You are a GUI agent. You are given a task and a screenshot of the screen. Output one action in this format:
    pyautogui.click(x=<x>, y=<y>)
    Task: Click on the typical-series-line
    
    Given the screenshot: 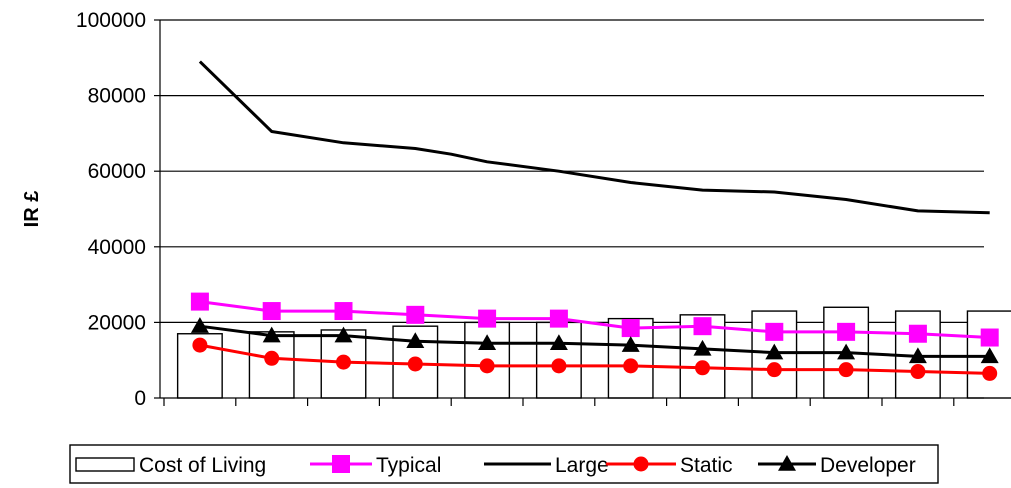 What is the action you would take?
    pyautogui.click(x=594, y=319)
    